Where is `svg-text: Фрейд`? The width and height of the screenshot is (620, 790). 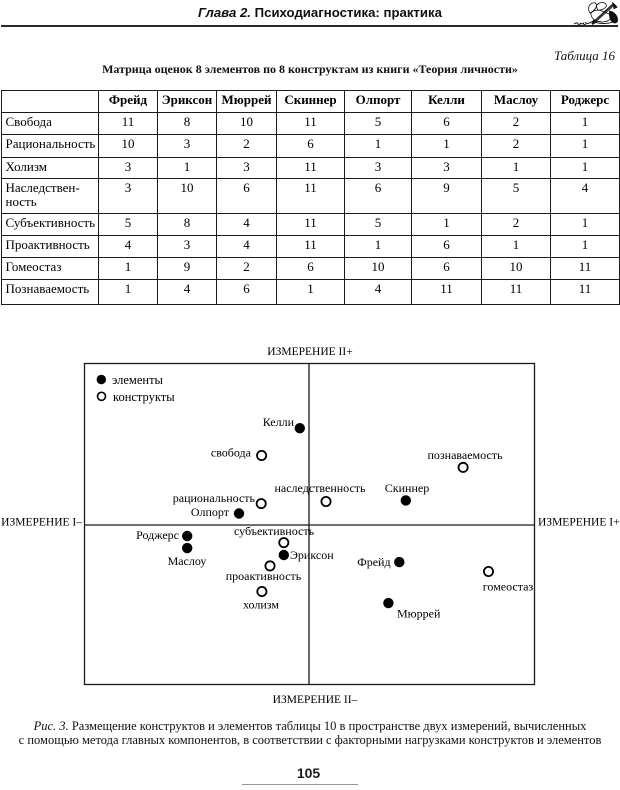 svg-text: Фрейд is located at coordinates (373, 562).